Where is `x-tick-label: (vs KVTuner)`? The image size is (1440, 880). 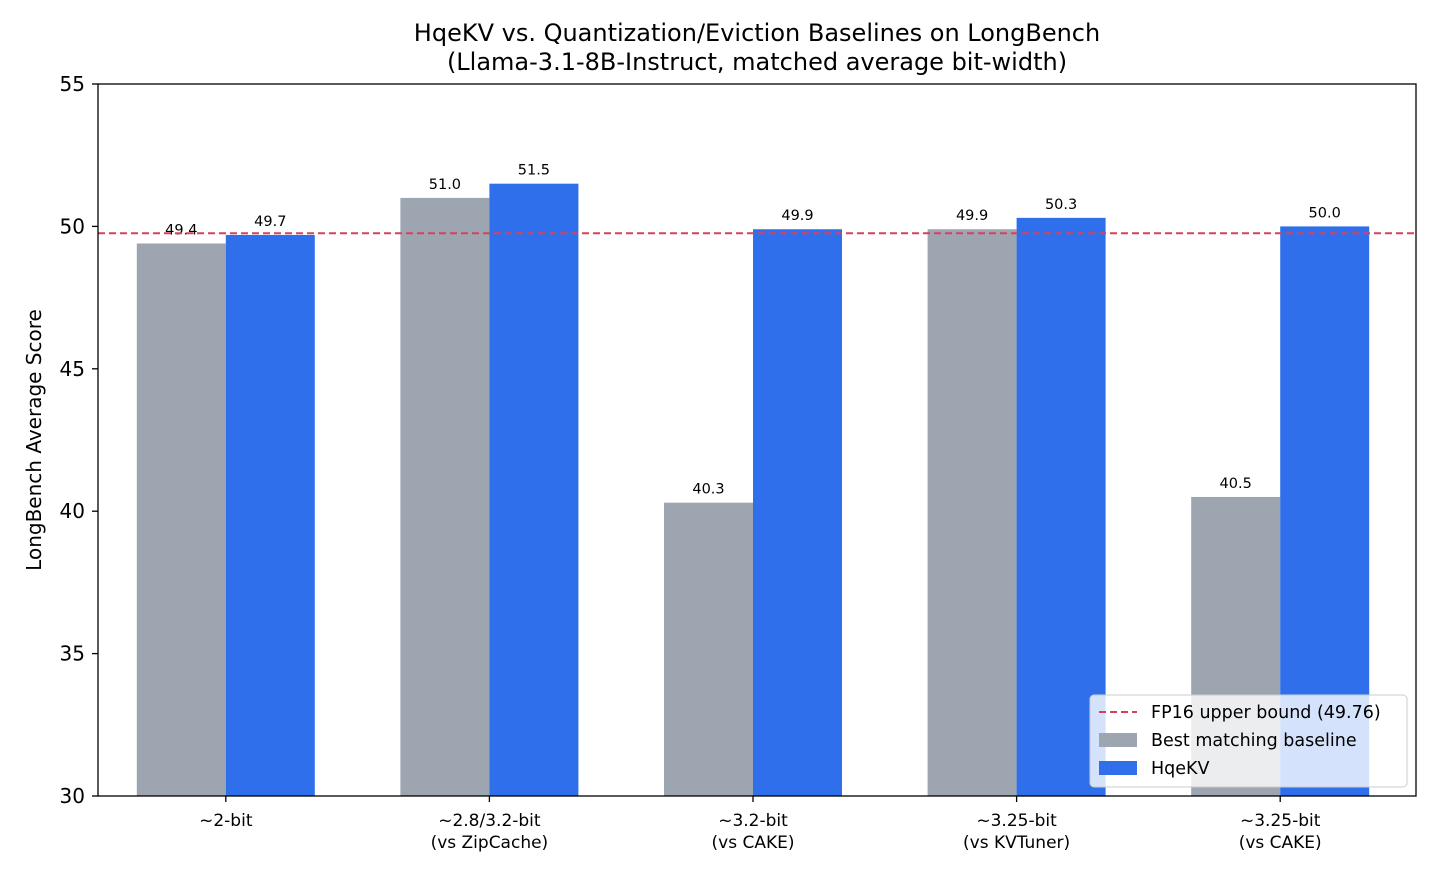
x-tick-label: (vs KVTuner) is located at coordinates (1016, 843).